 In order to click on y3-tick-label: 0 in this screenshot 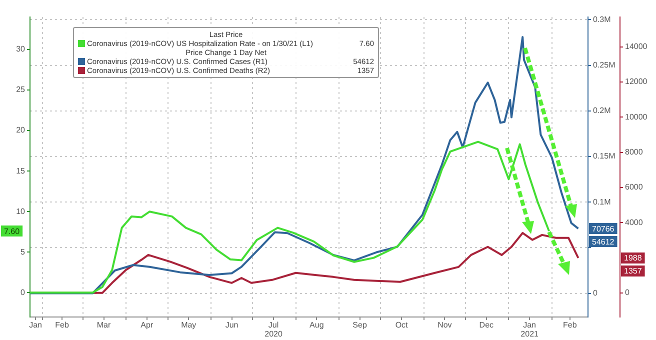, I will do `click(627, 293)`.